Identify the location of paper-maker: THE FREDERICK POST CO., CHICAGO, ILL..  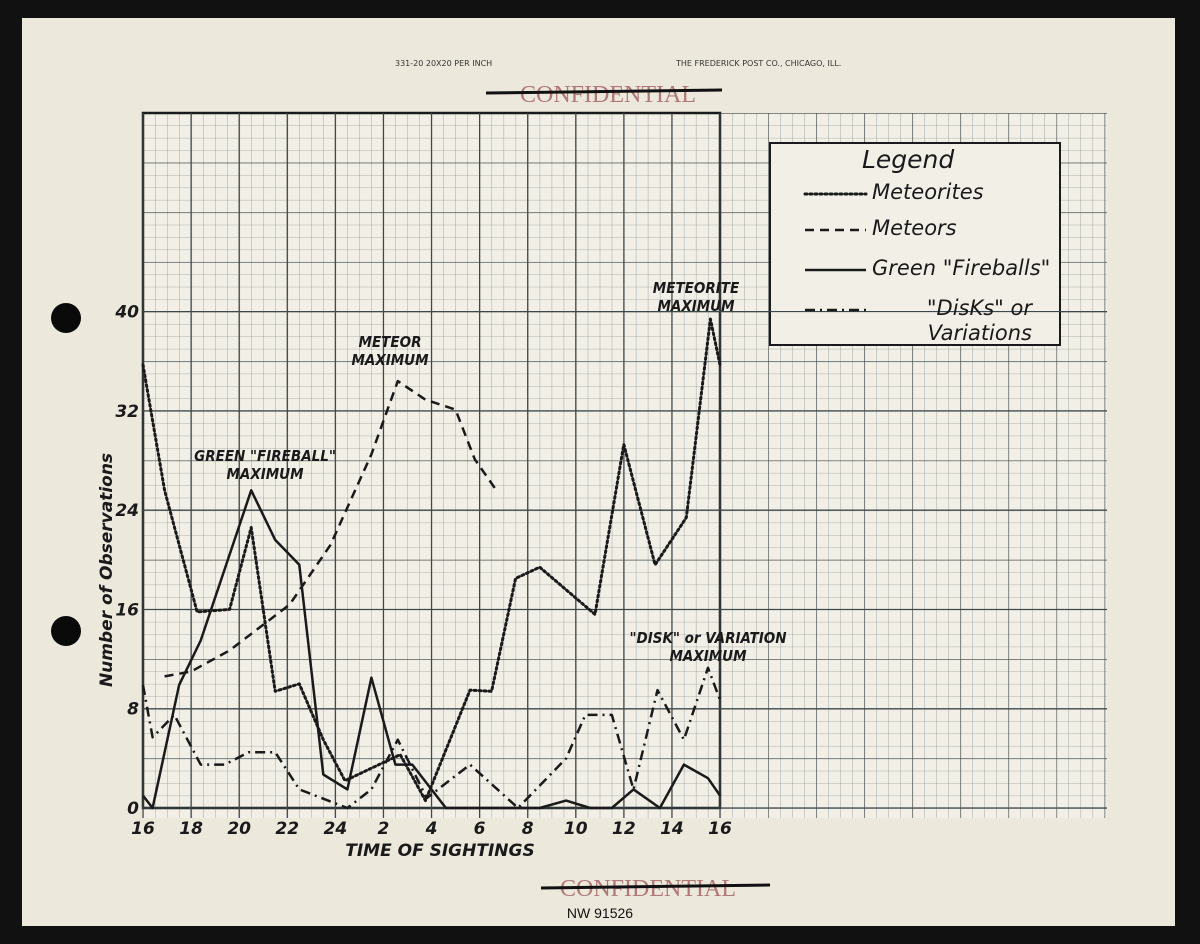
(758, 63).